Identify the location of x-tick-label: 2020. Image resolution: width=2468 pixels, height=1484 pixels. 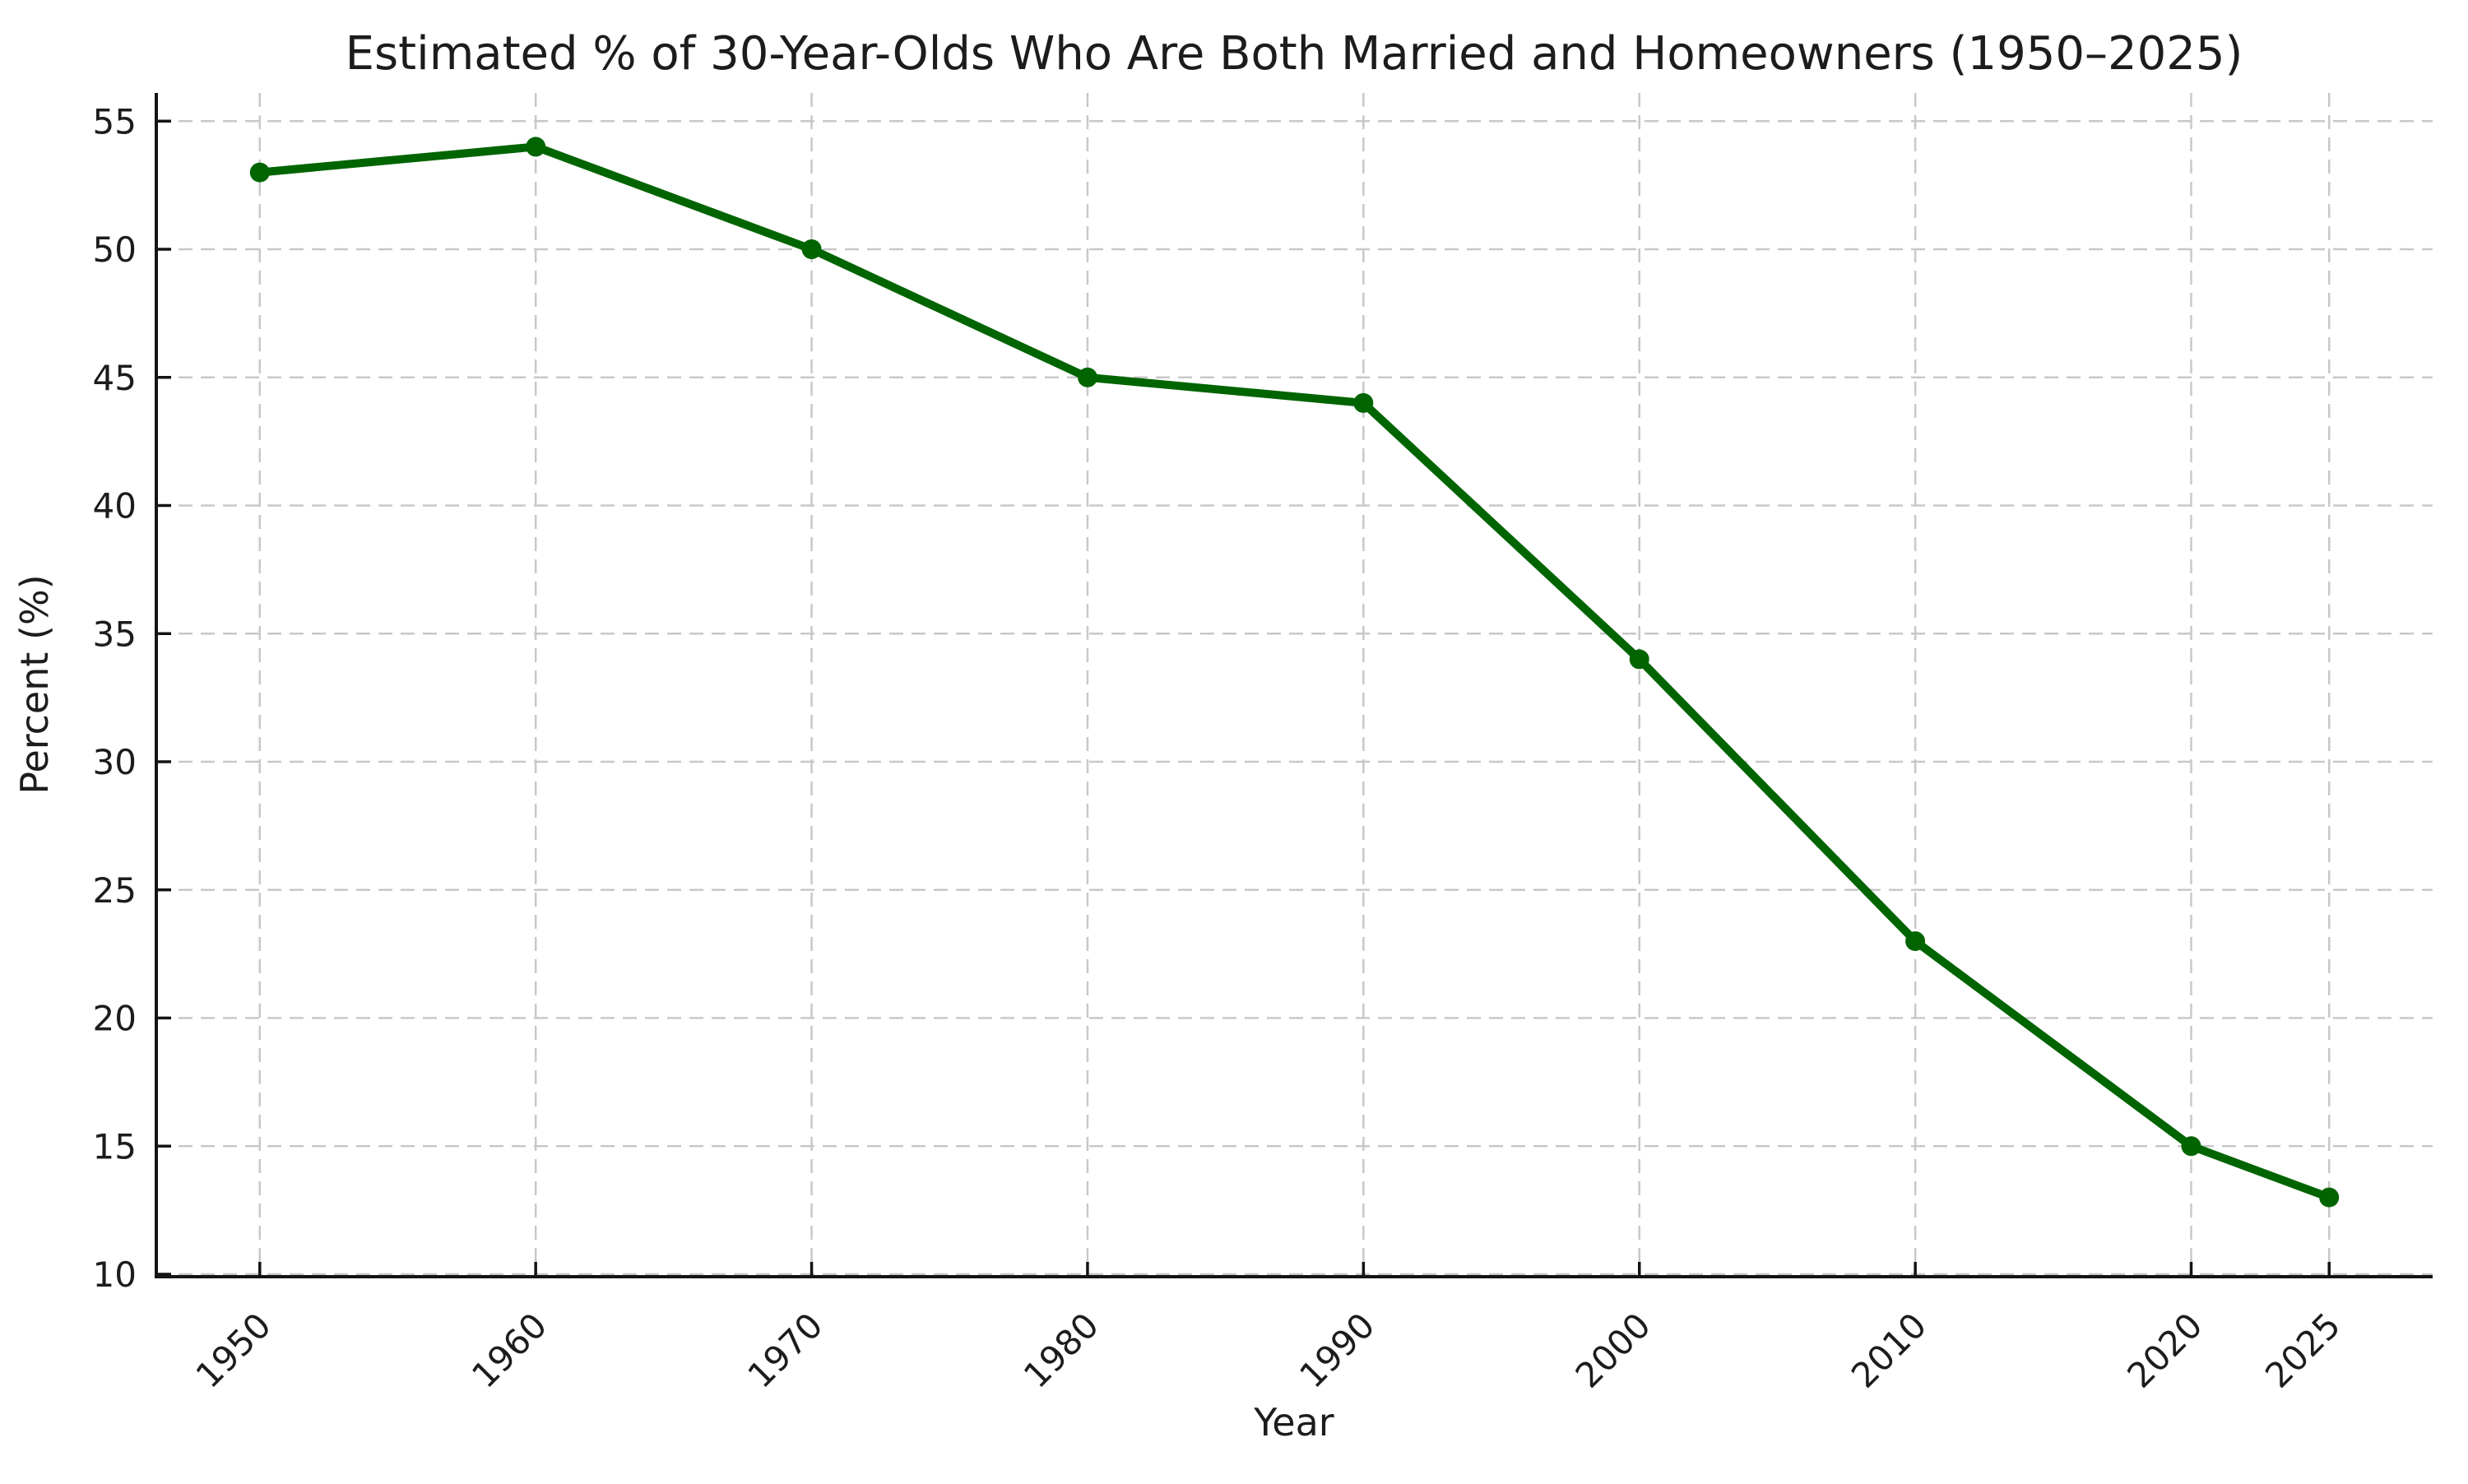
(2164, 1350).